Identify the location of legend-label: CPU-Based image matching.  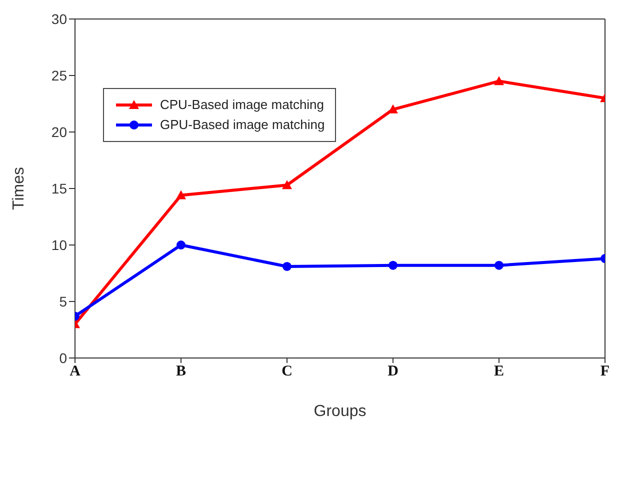
(242, 105).